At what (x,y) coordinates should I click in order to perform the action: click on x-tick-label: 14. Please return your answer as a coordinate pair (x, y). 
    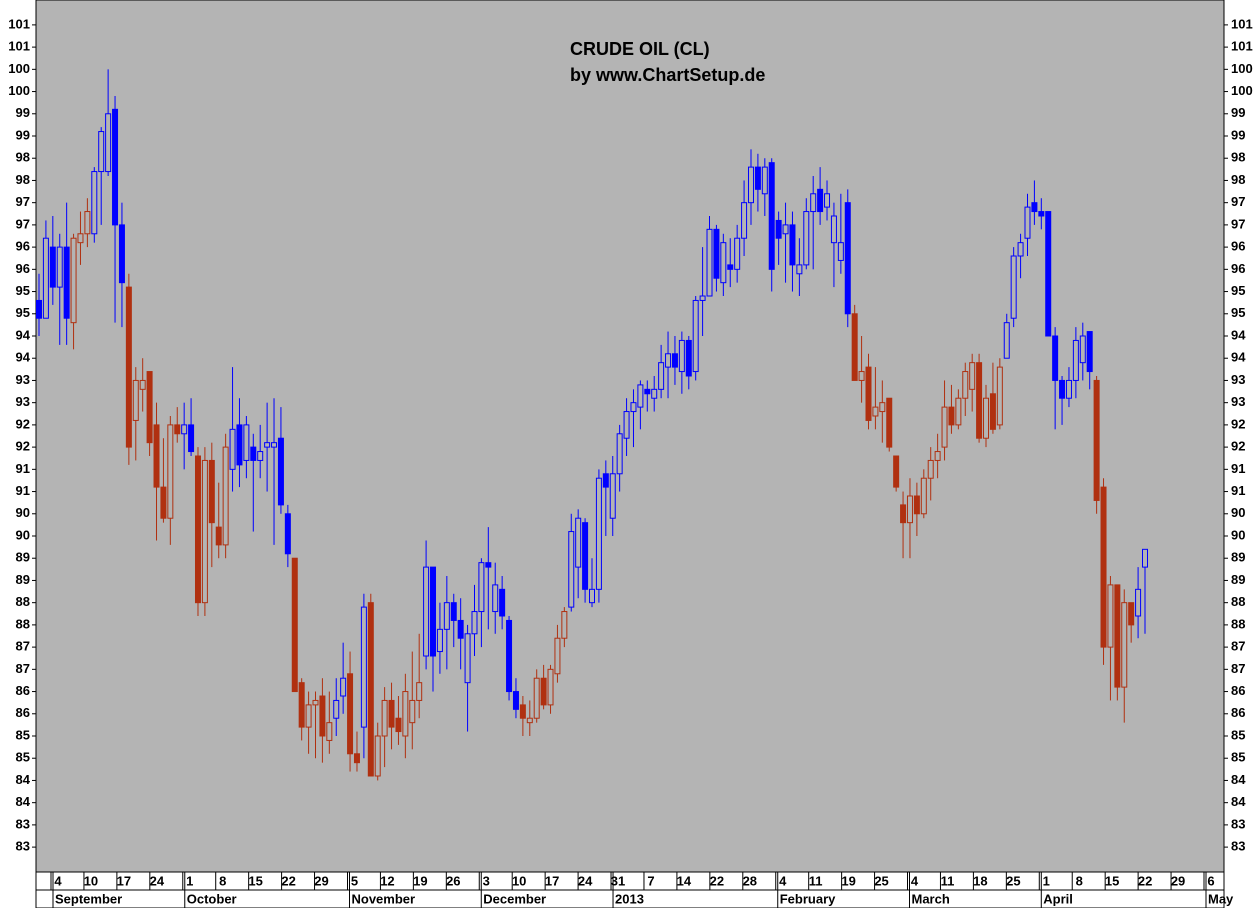
    Looking at the image, I should click on (684, 880).